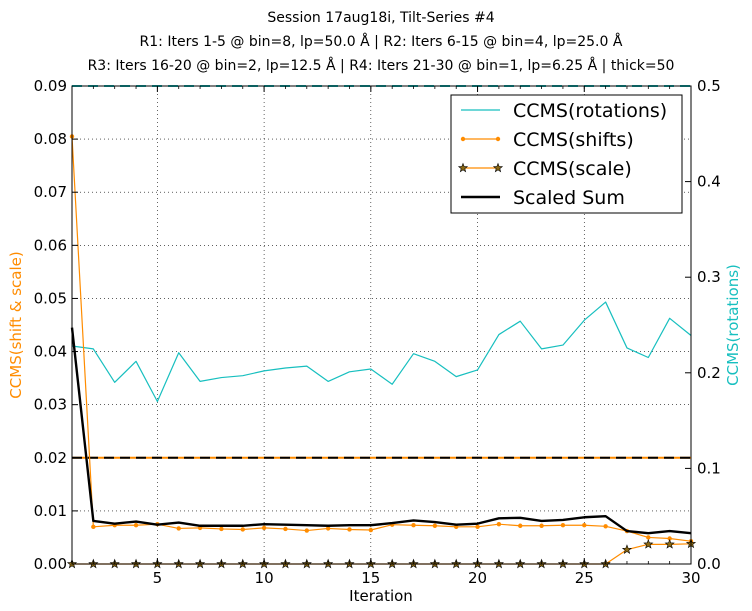  Describe the element at coordinates (690, 578) in the screenshot. I see `x-tick-label: 30` at that location.